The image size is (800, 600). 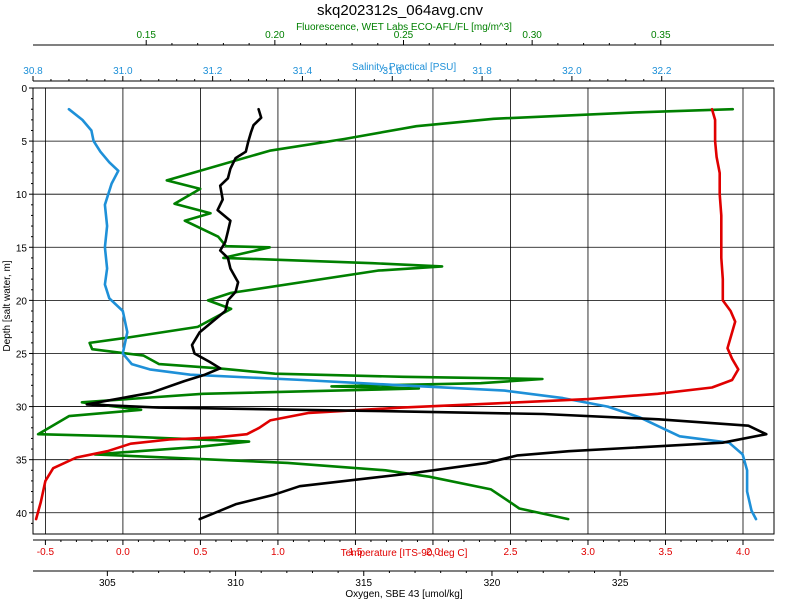 I want to click on depth-axis-label: Depth [salt water, m], so click(x=7, y=305).